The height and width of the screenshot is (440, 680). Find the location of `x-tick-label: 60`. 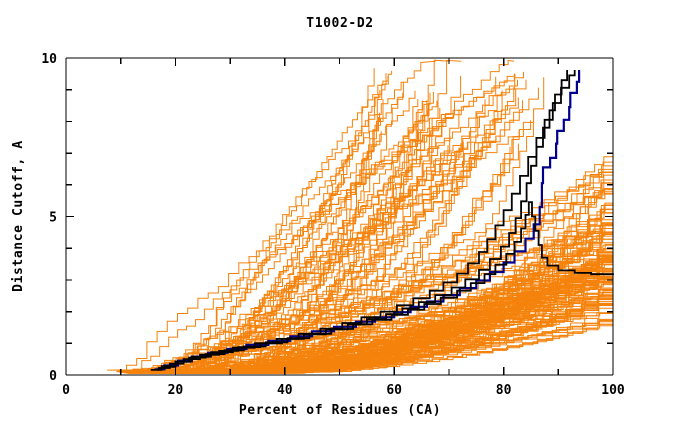

x-tick-label: 60 is located at coordinates (394, 390).